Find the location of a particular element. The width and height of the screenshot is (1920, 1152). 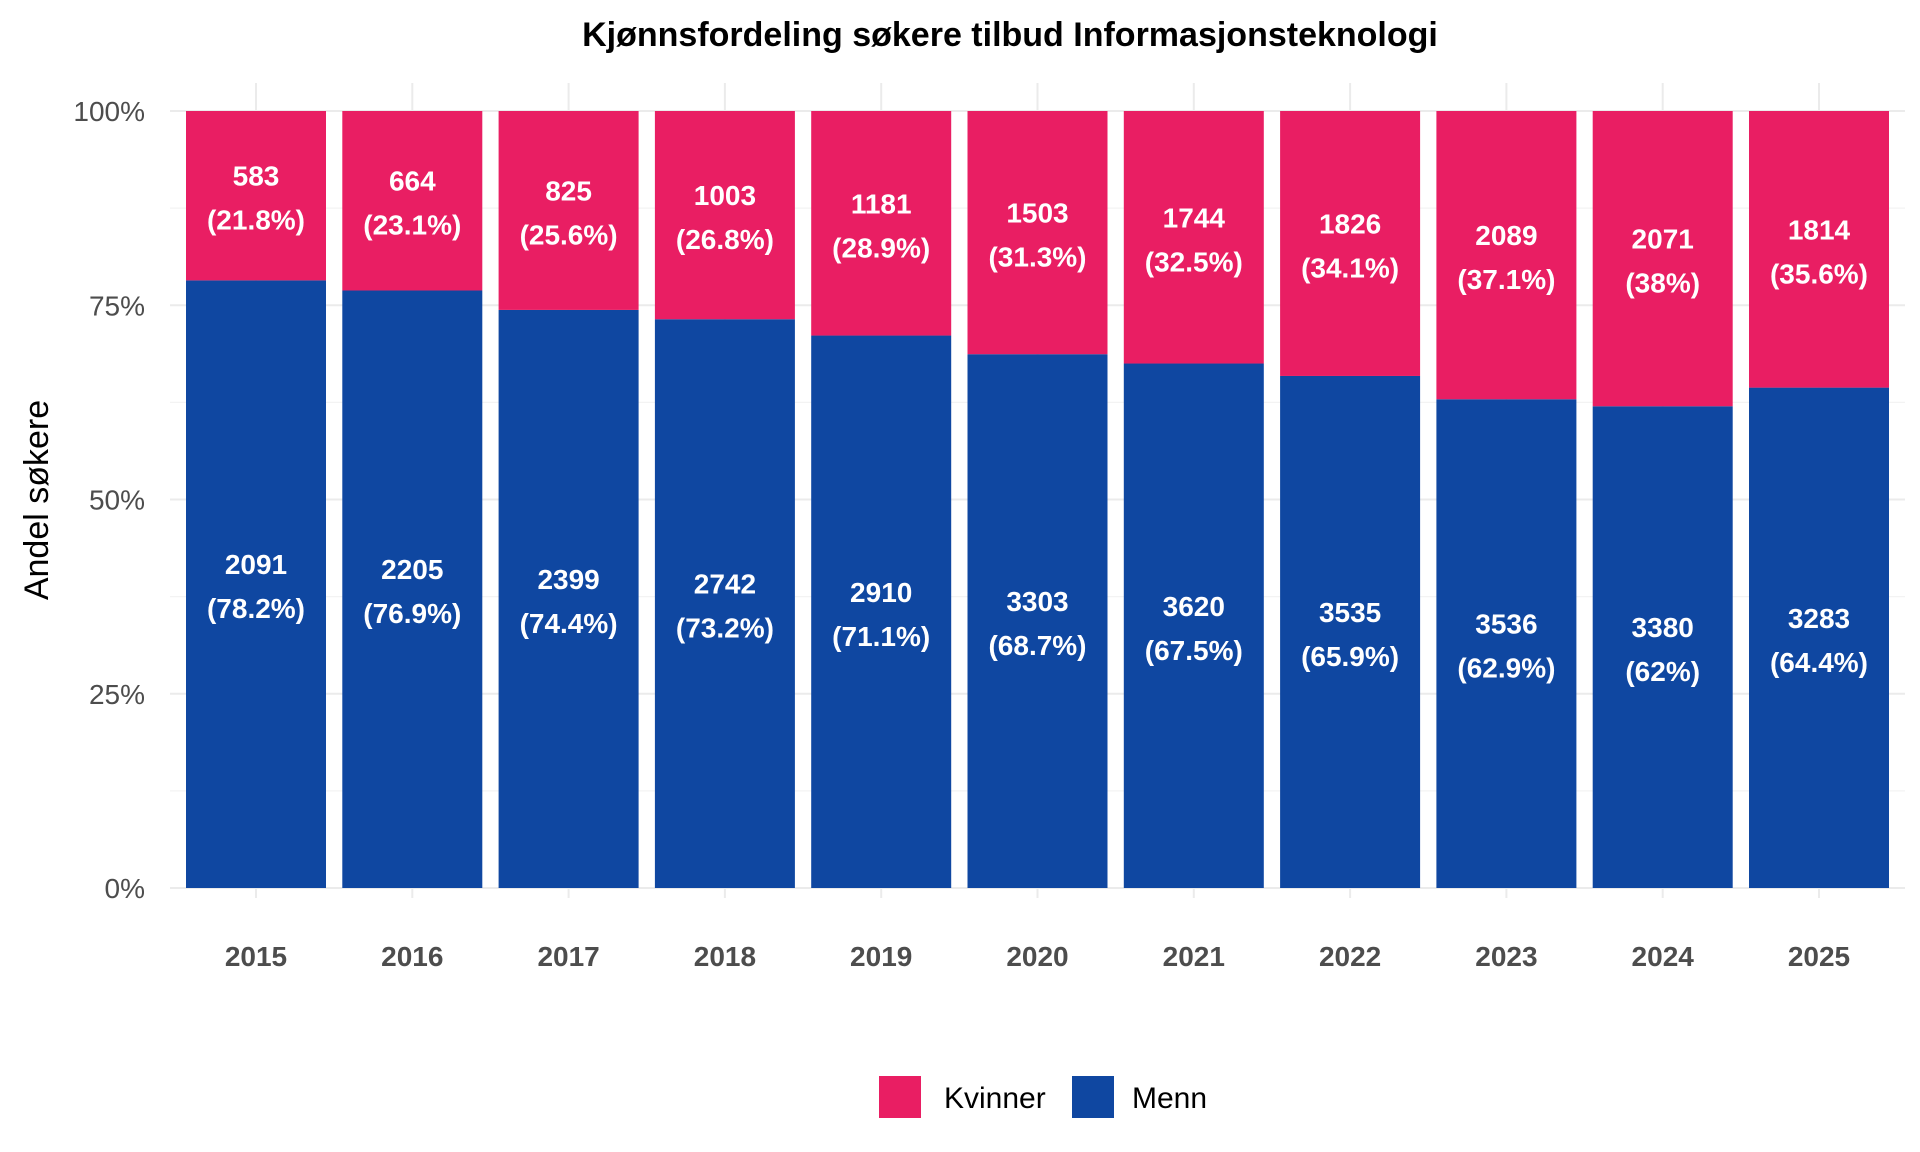

bar-label-count: 2071 is located at coordinates (1663, 239).